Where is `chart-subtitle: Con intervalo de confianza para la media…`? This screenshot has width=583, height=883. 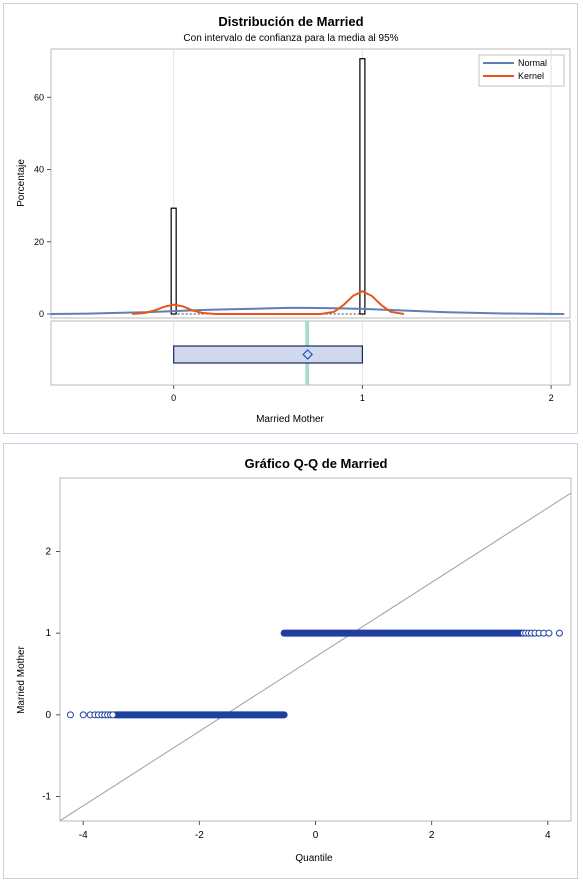 chart-subtitle: Con intervalo de confianza para la media… is located at coordinates (290, 38).